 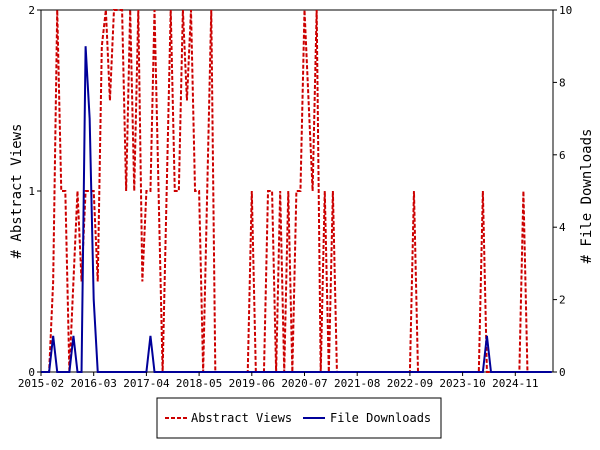 What do you see at coordinates (41, 383) in the screenshot?
I see `x-tick-label: 2015-02` at bounding box center [41, 383].